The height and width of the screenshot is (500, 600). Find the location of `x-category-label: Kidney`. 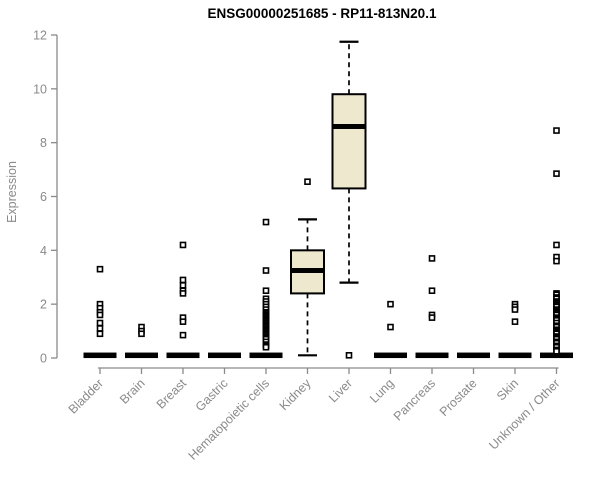

x-category-label: Kidney is located at coordinates (295, 394).